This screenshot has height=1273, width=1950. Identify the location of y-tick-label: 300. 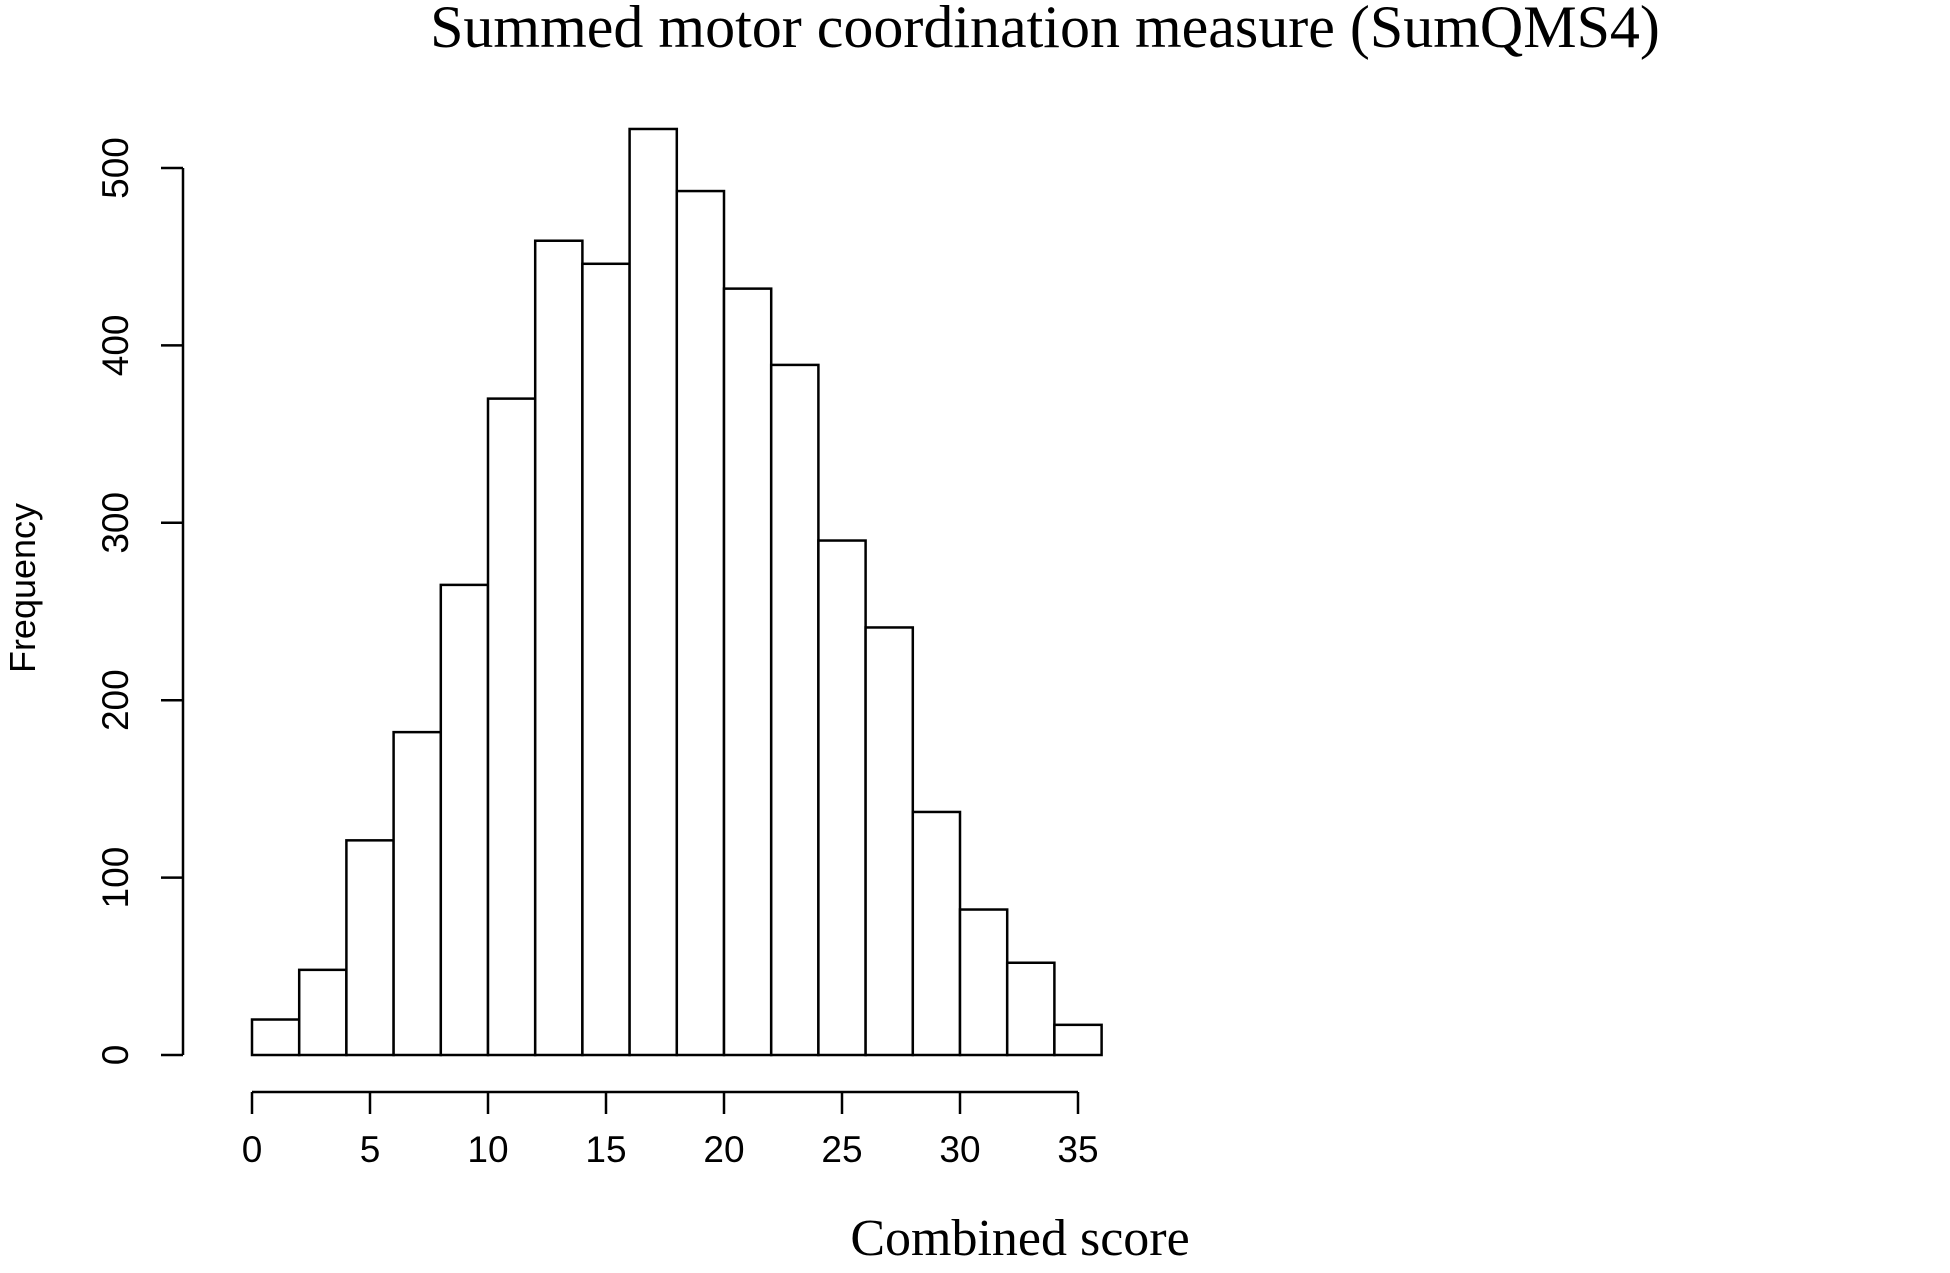
(115, 523).